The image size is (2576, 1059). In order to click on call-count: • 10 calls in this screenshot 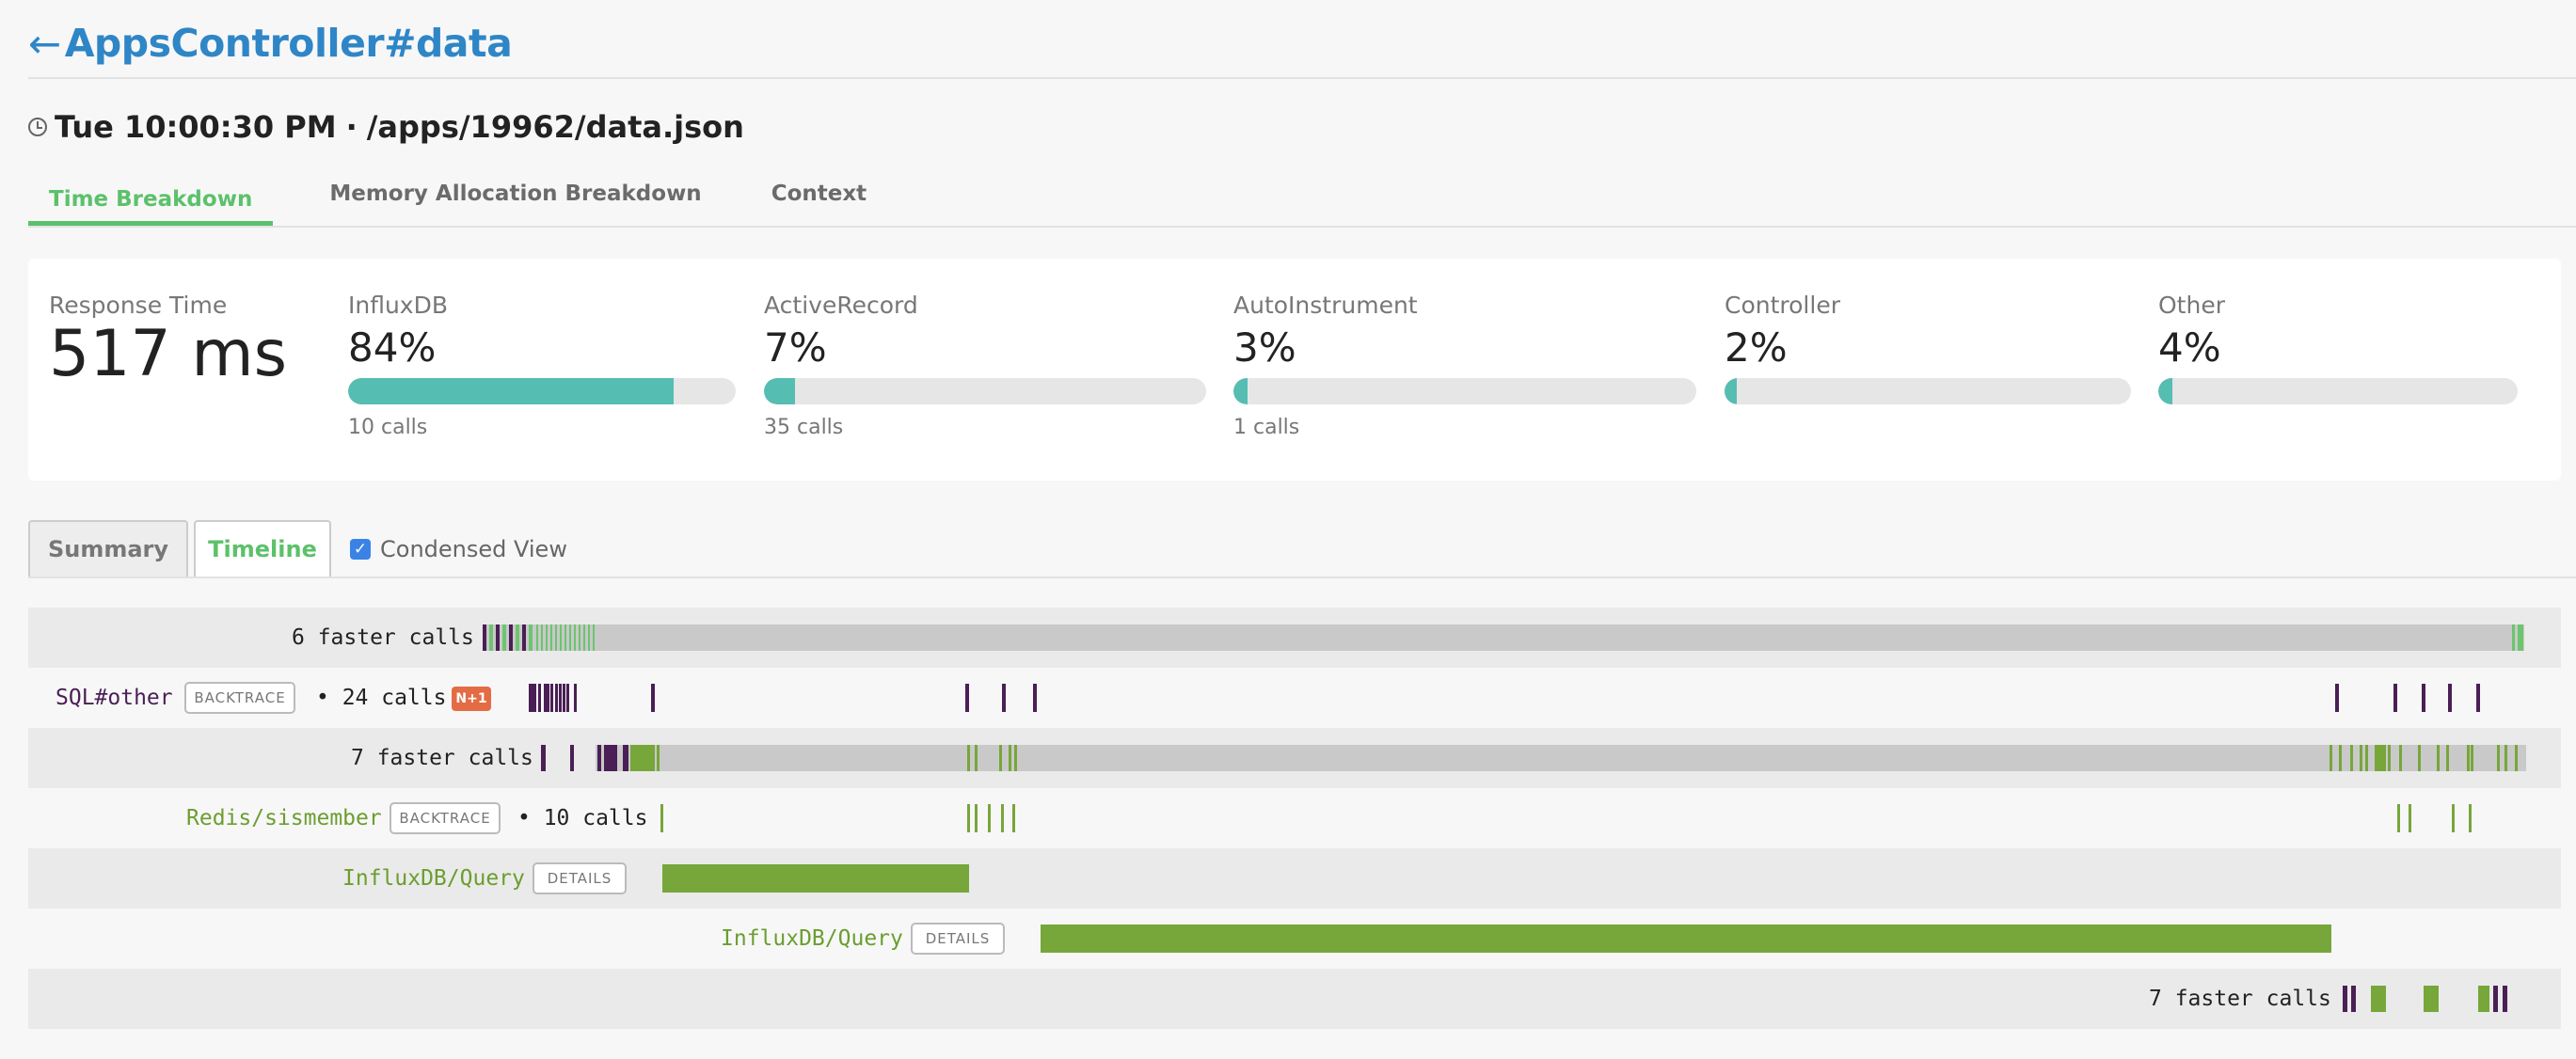, I will do `click(582, 818)`.